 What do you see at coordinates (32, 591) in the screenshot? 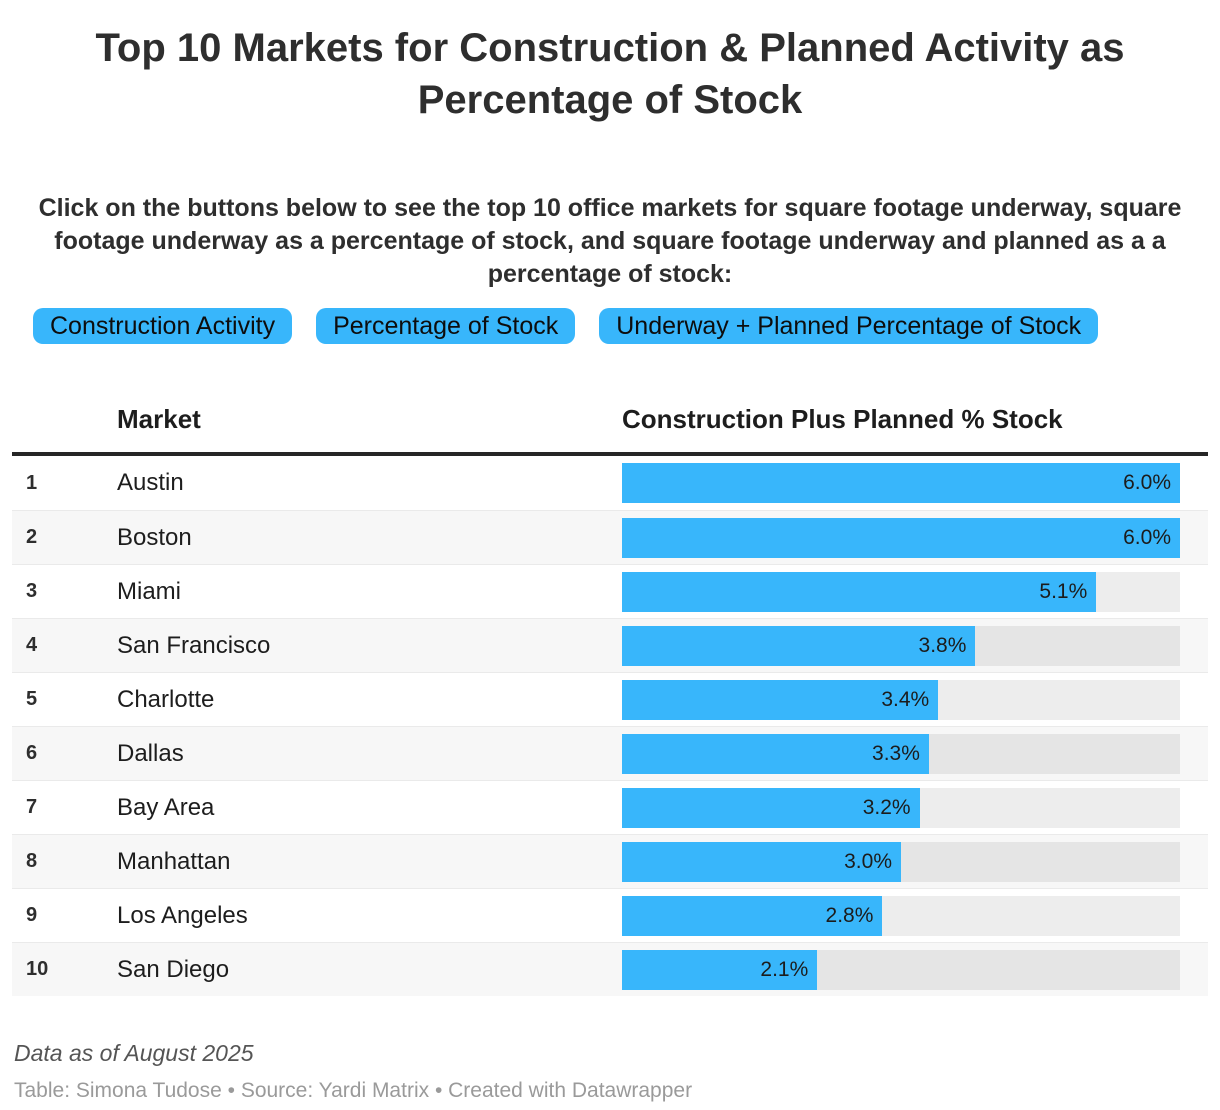
I see `row-rank: 3` at bounding box center [32, 591].